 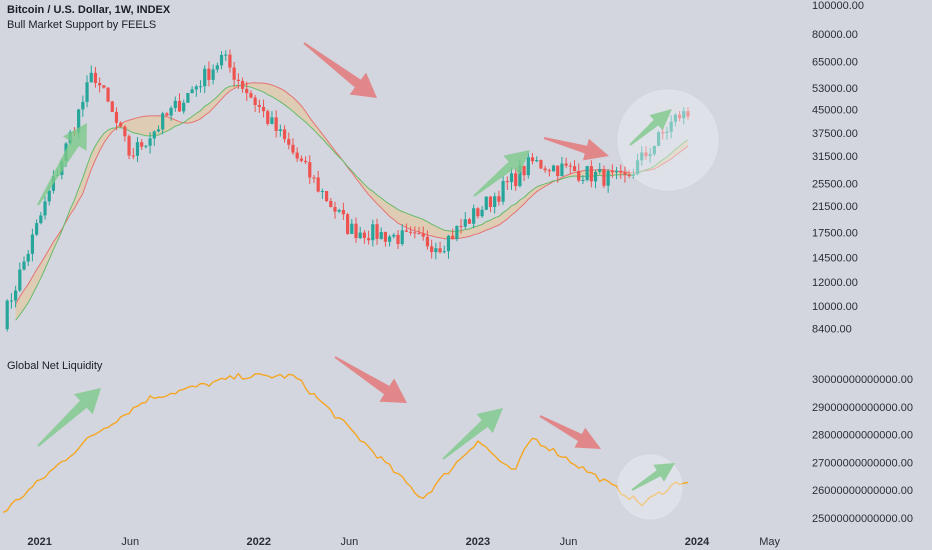 What do you see at coordinates (862, 463) in the screenshot?
I see `liquidity-tick-3: 27000000000000.00` at bounding box center [862, 463].